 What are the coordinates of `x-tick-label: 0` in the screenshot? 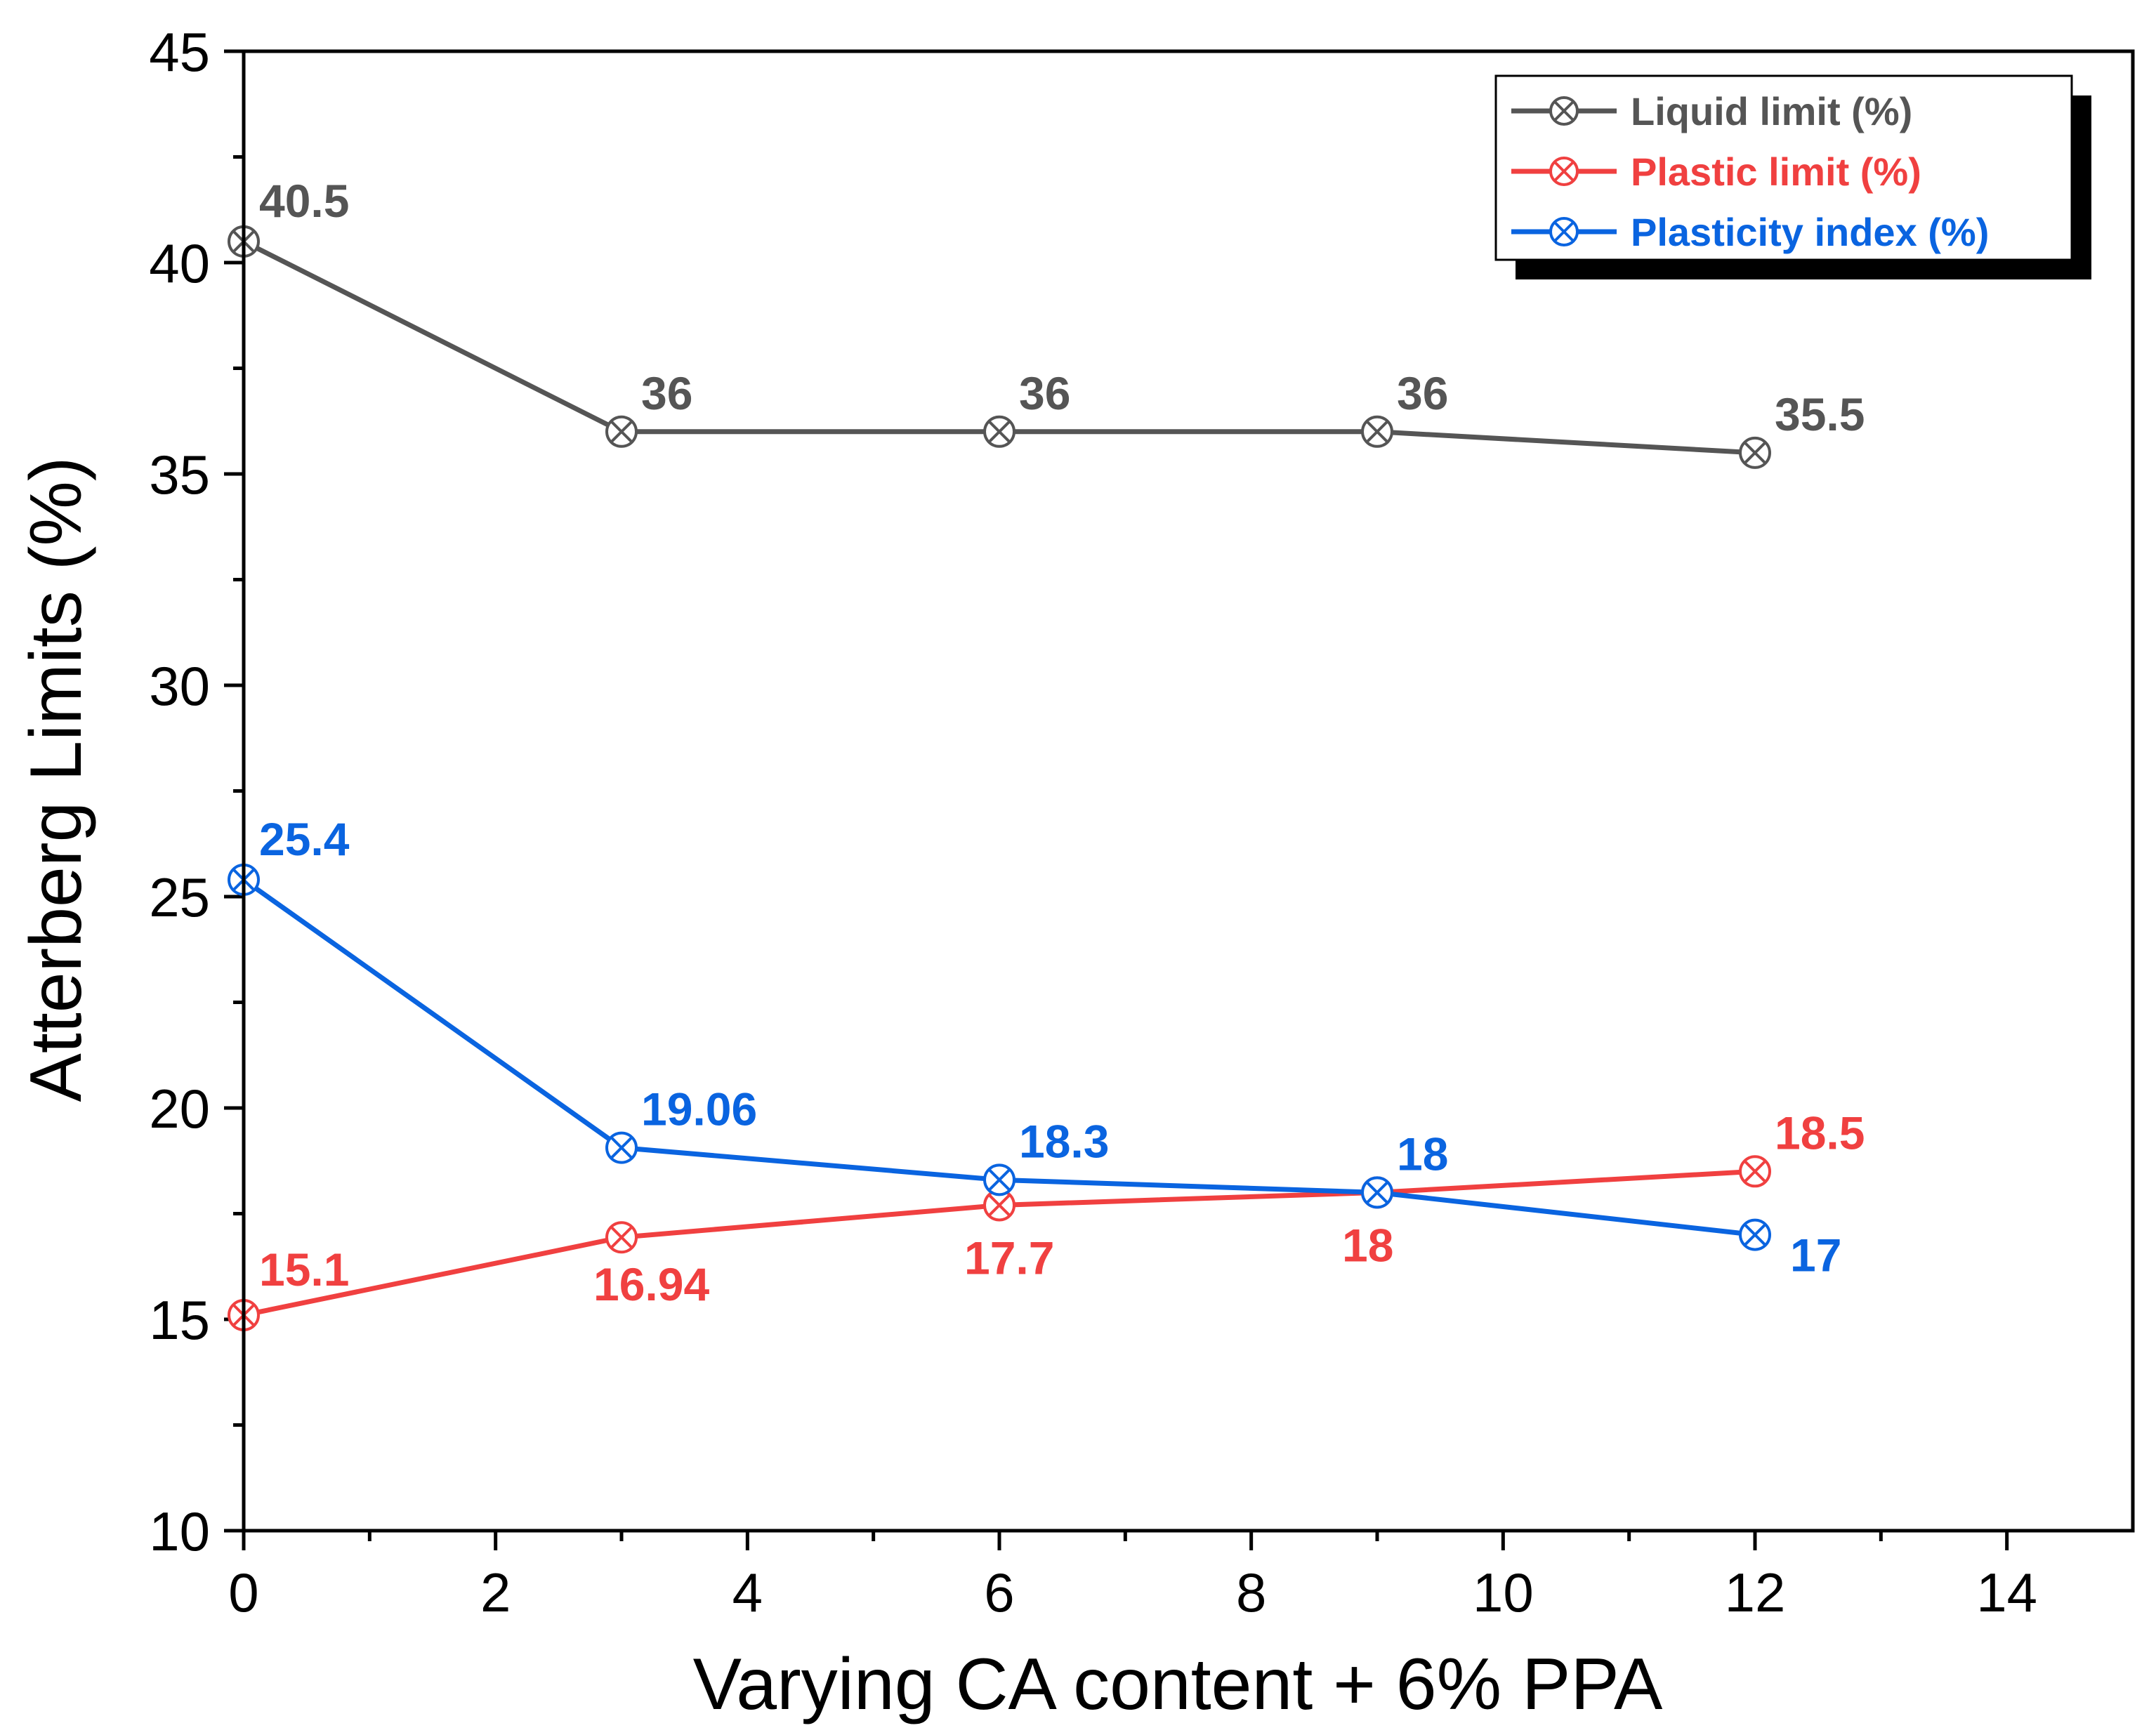 It's located at (243, 1592).